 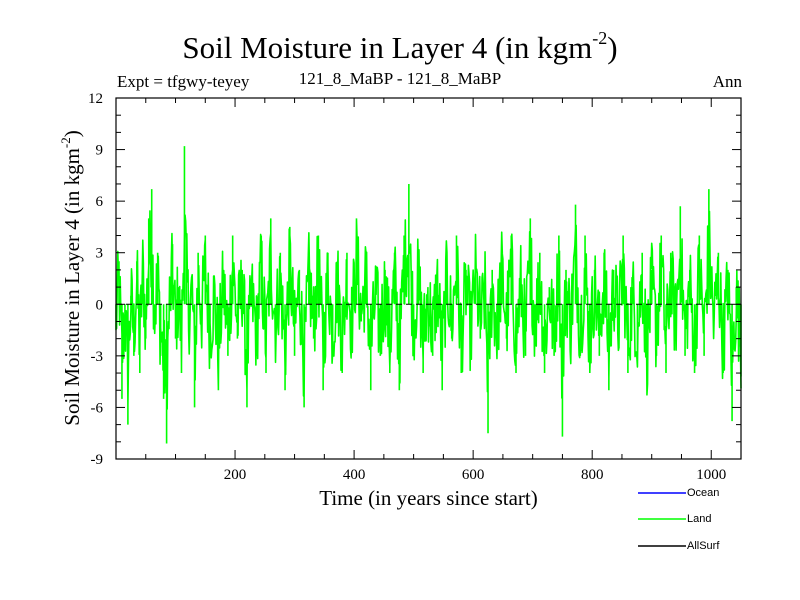 What do you see at coordinates (183, 81) in the screenshot?
I see `subtitle-experiment: Expt = tfgwy-teyey` at bounding box center [183, 81].